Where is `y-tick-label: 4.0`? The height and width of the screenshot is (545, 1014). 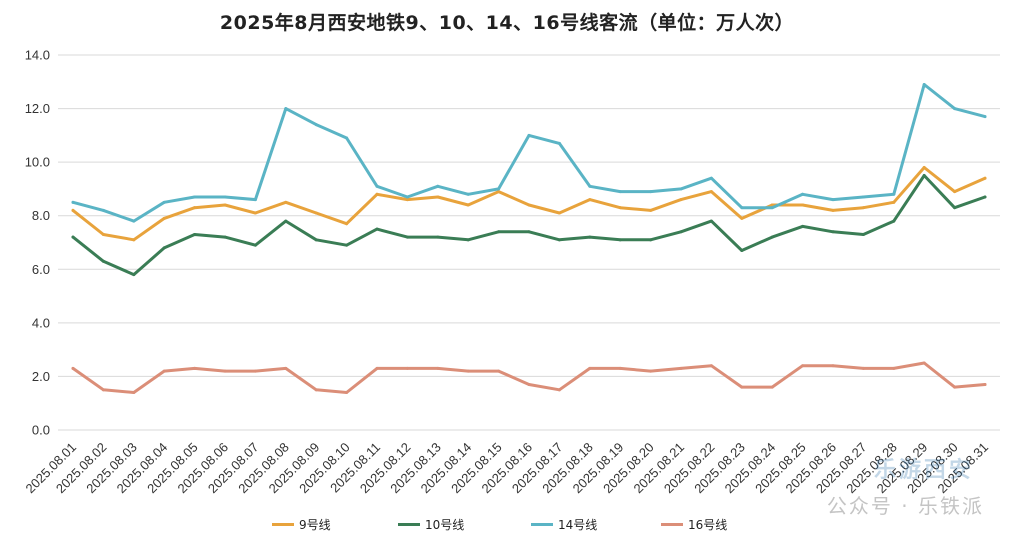
y-tick-label: 4.0 is located at coordinates (41, 322).